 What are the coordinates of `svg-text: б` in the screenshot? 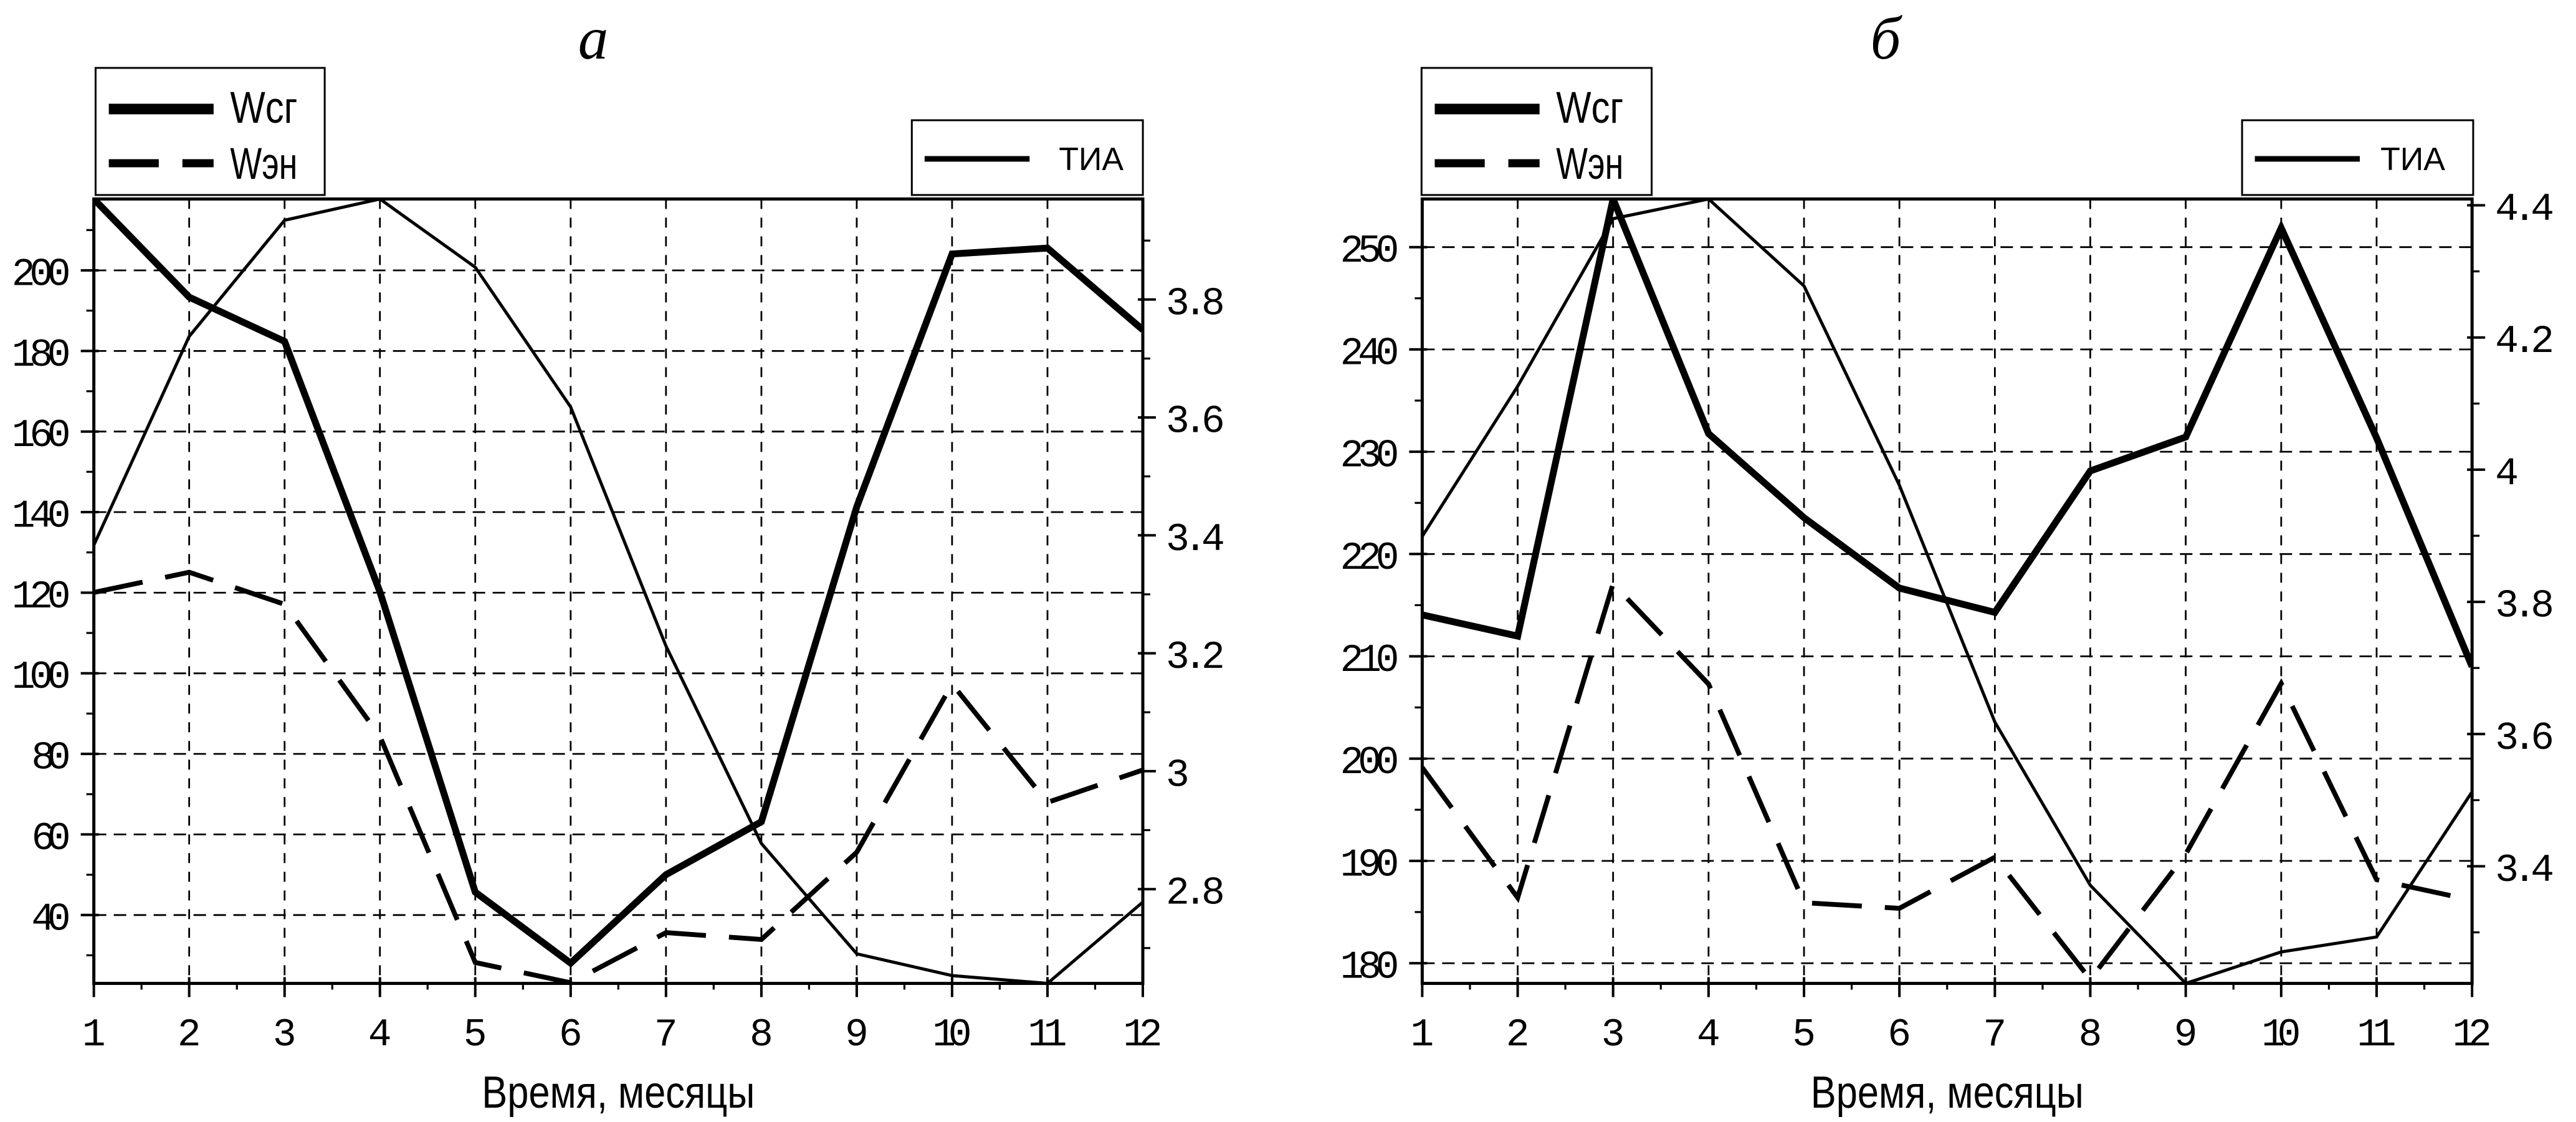 It's located at (1887, 38).